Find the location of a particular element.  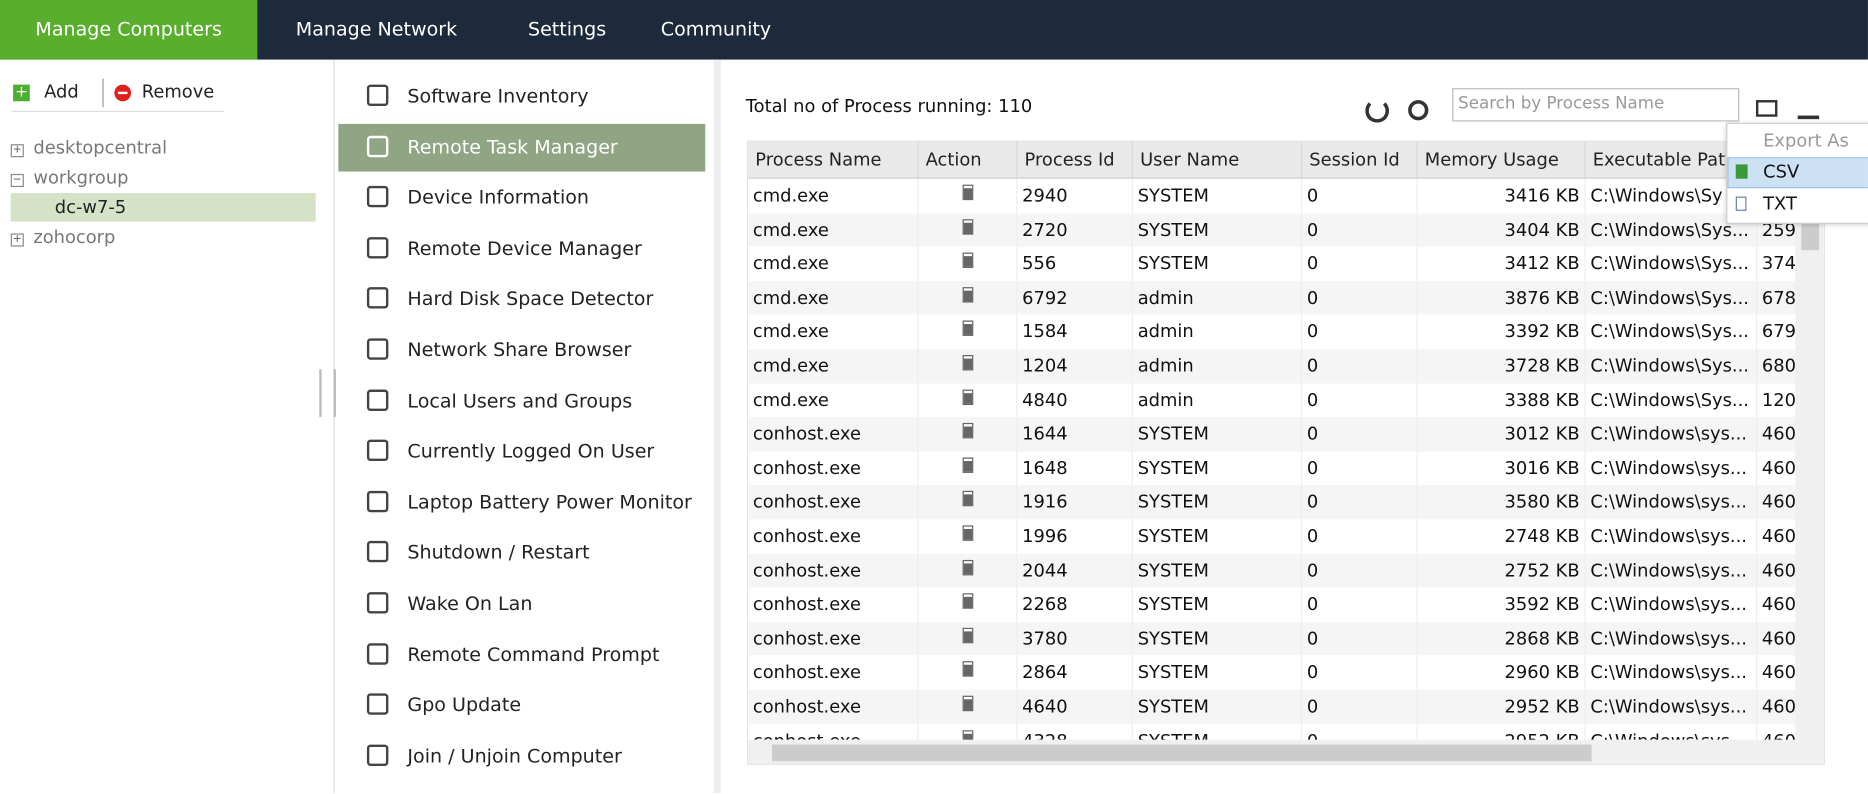

menu-label: Wake On Lan is located at coordinates (470, 603).